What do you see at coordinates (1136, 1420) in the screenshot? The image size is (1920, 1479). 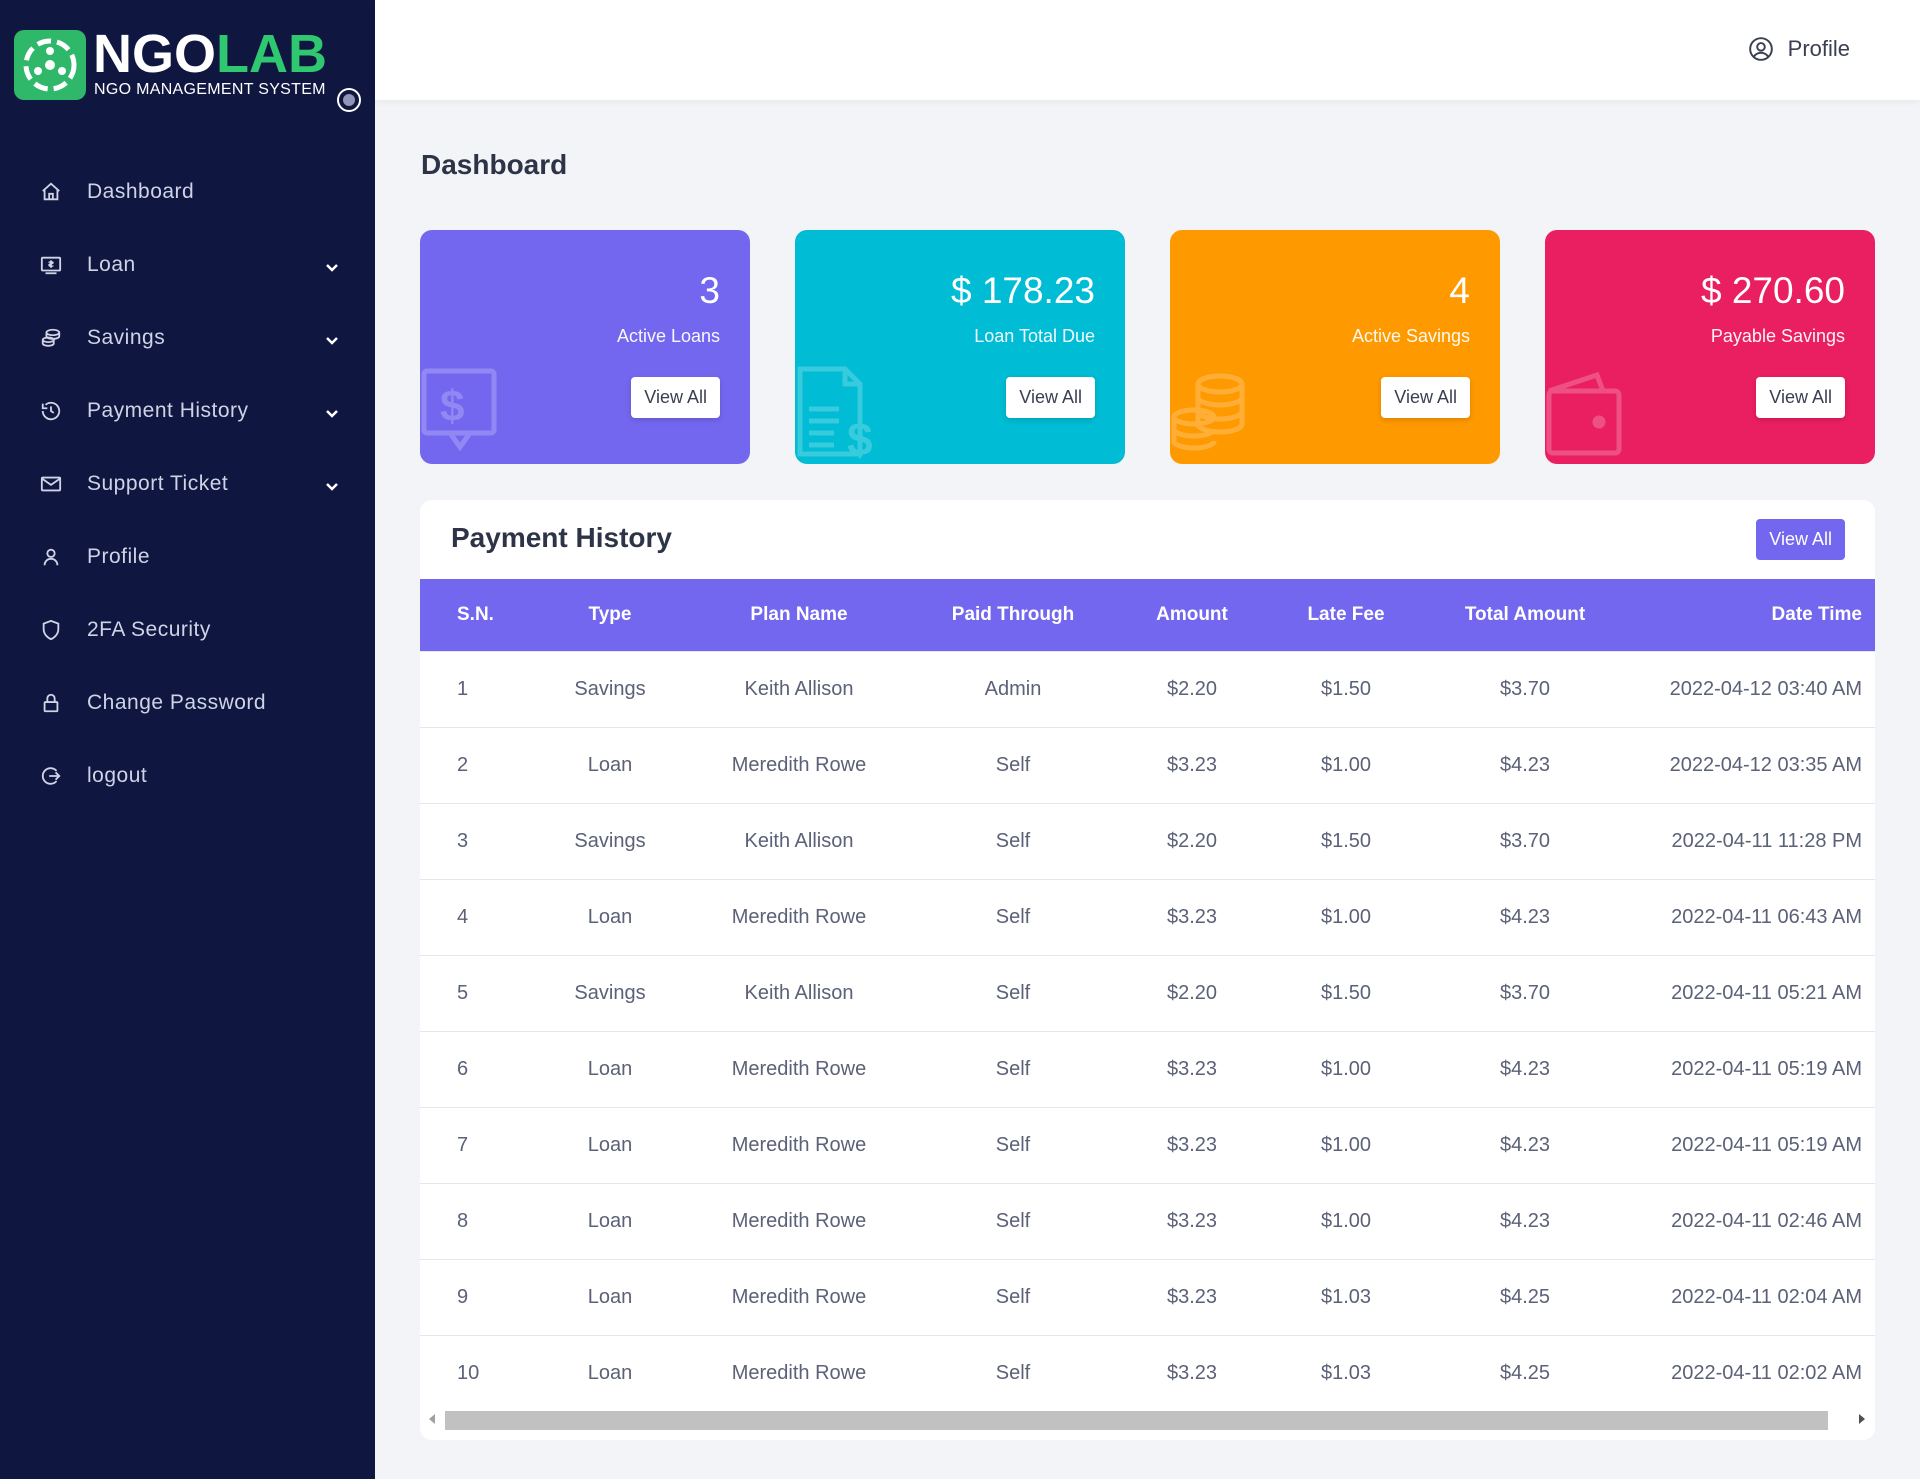 I see `scrollbar-thumb` at bounding box center [1136, 1420].